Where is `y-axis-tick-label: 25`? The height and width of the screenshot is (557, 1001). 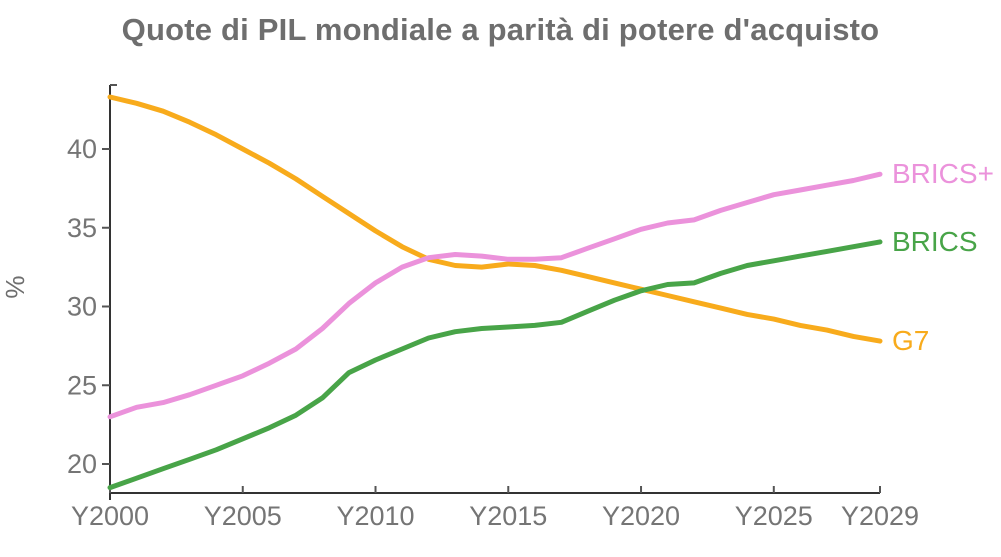
y-axis-tick-label: 25 is located at coordinates (82, 385).